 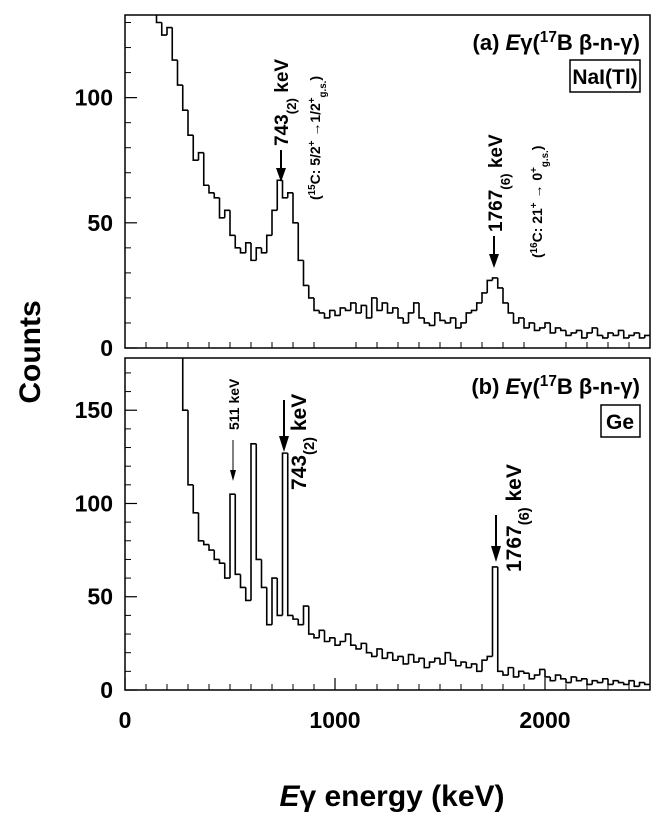 I want to click on y-tick-label: 50, so click(x=100, y=223).